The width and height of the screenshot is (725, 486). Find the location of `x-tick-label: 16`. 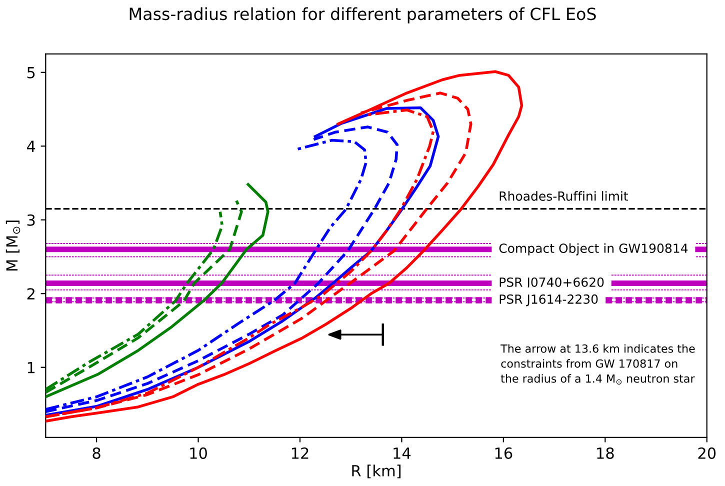

x-tick-label: 16 is located at coordinates (503, 453).